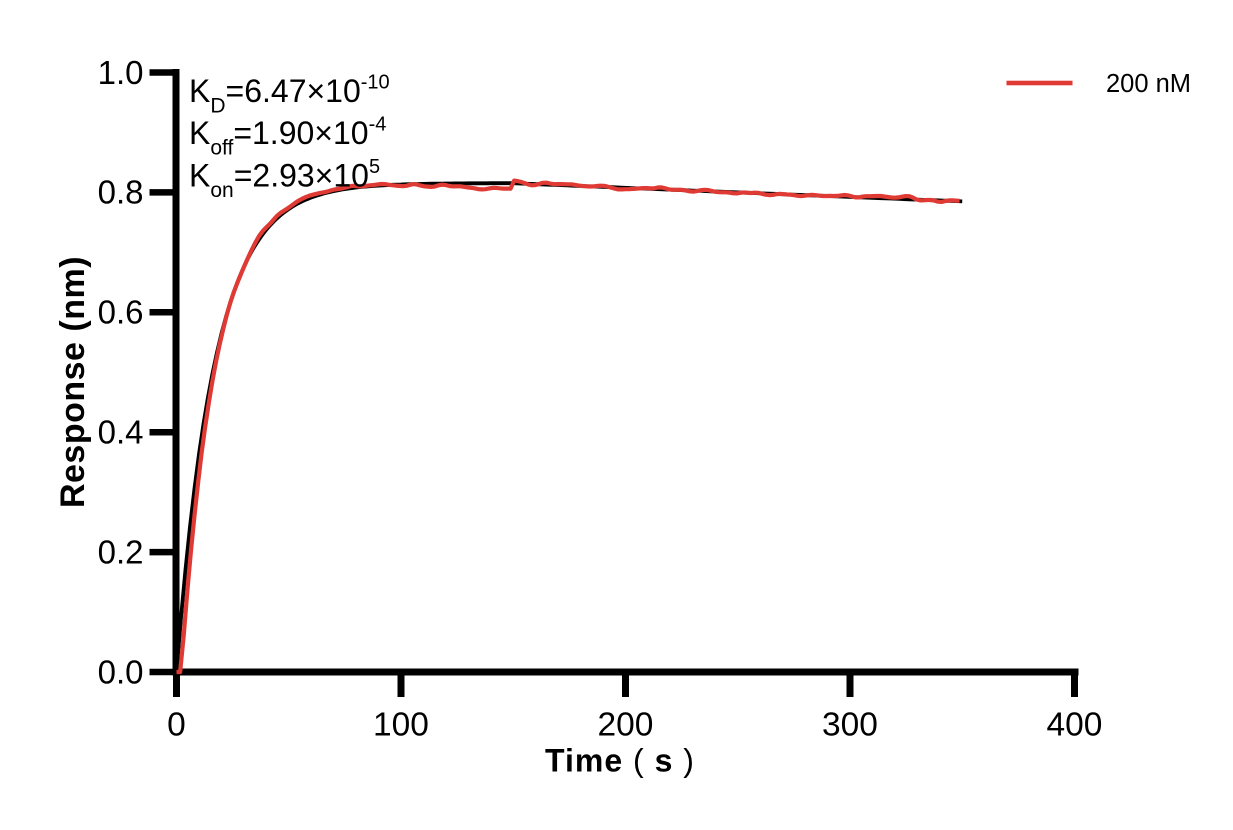 The height and width of the screenshot is (830, 1233). I want to click on svg-text: 200 nM, so click(1148, 84).